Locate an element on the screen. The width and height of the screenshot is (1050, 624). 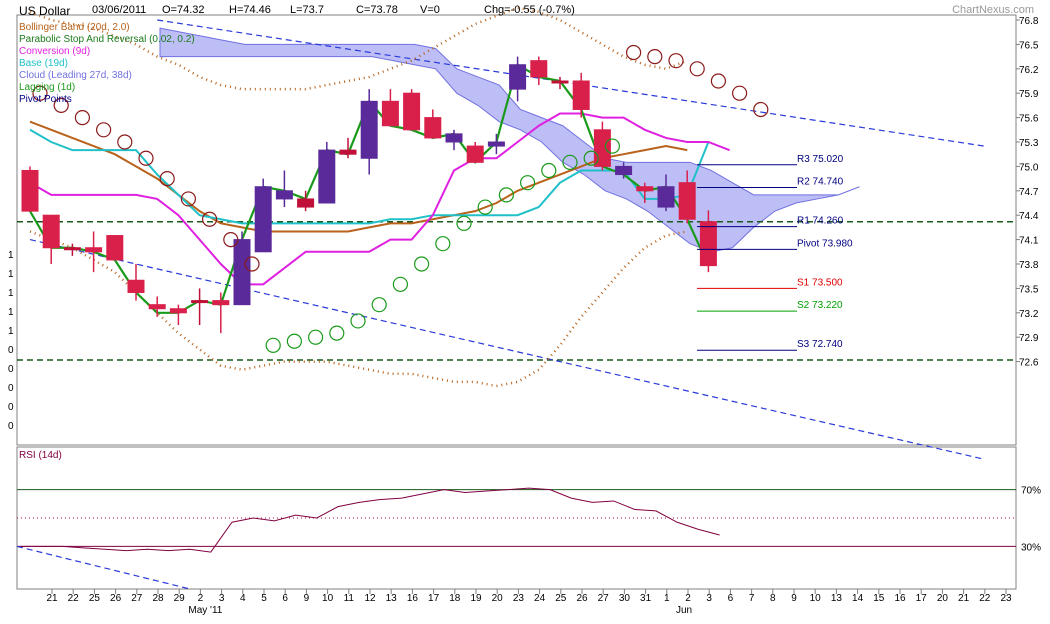
bollinger-middle is located at coordinates (358, 176).